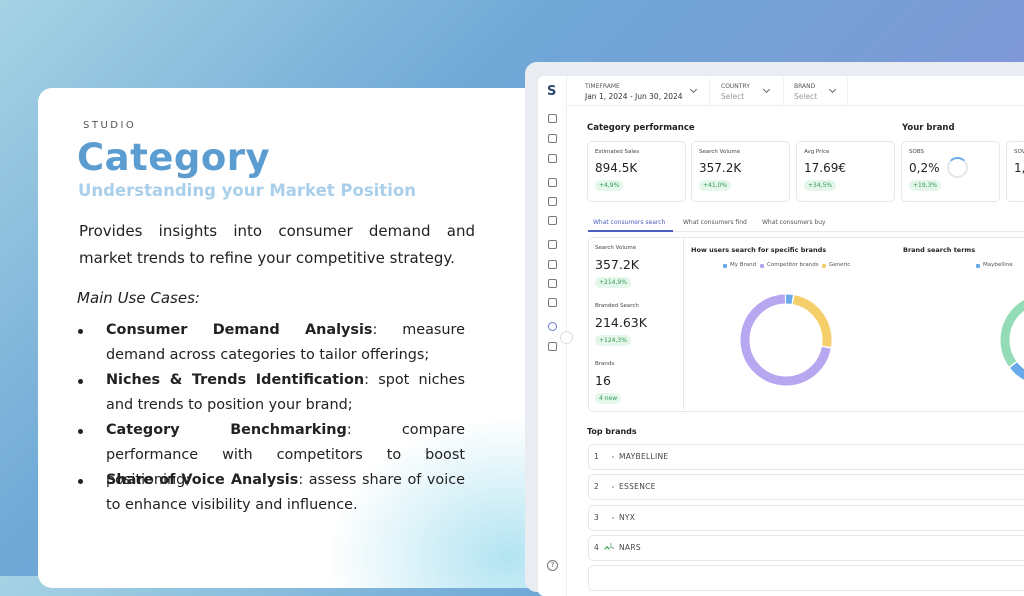 Image resolution: width=1024 pixels, height=596 pixels. I want to click on hero-subtitle: Understanding your Market Position, so click(247, 190).